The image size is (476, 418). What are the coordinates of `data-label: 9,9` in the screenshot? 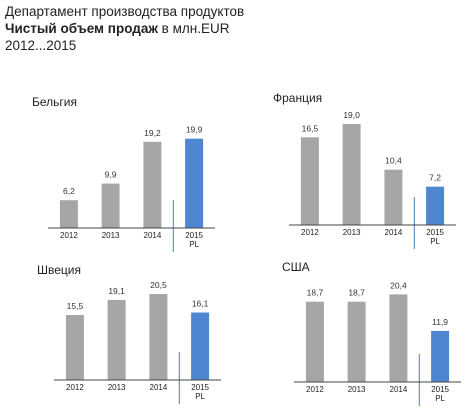 It's located at (111, 175).